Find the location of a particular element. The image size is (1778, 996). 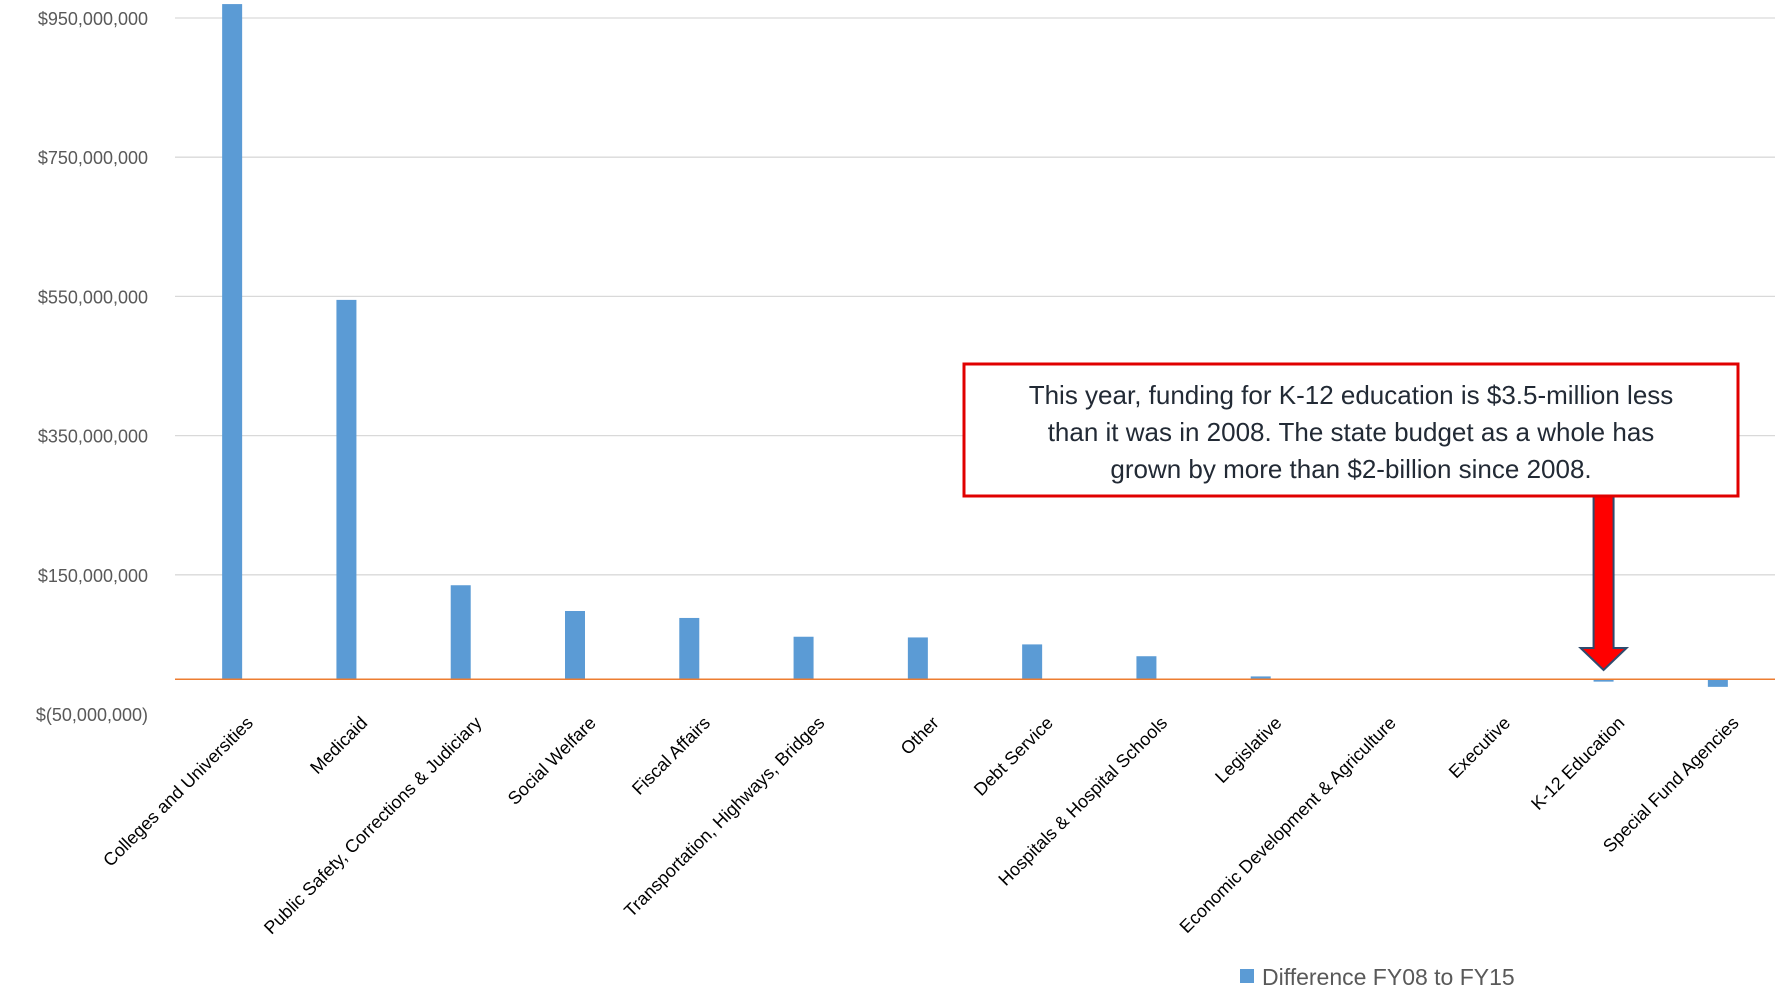

y-tick-label: $550,000,000 is located at coordinates (93, 297).